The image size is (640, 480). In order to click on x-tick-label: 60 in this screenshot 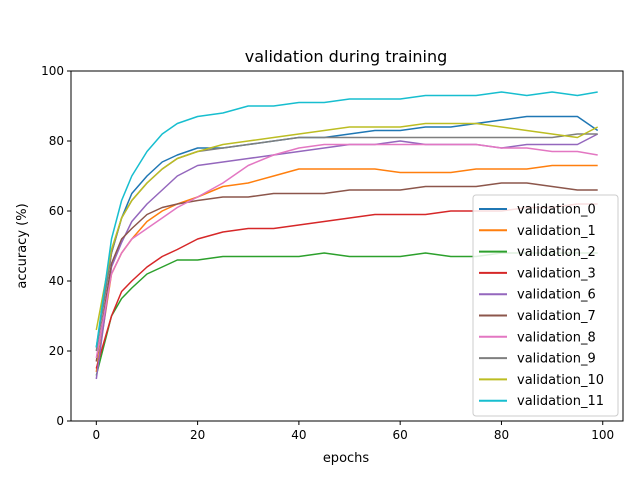, I will do `click(400, 435)`.